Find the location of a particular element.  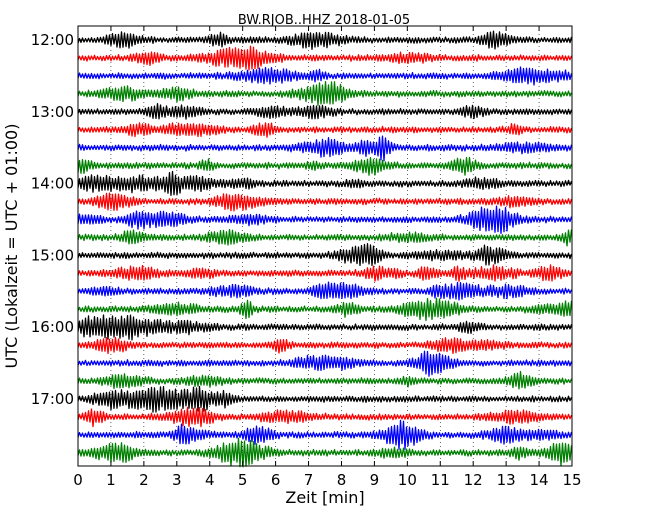

y-tick-label: 12:00 is located at coordinates (52, 40).